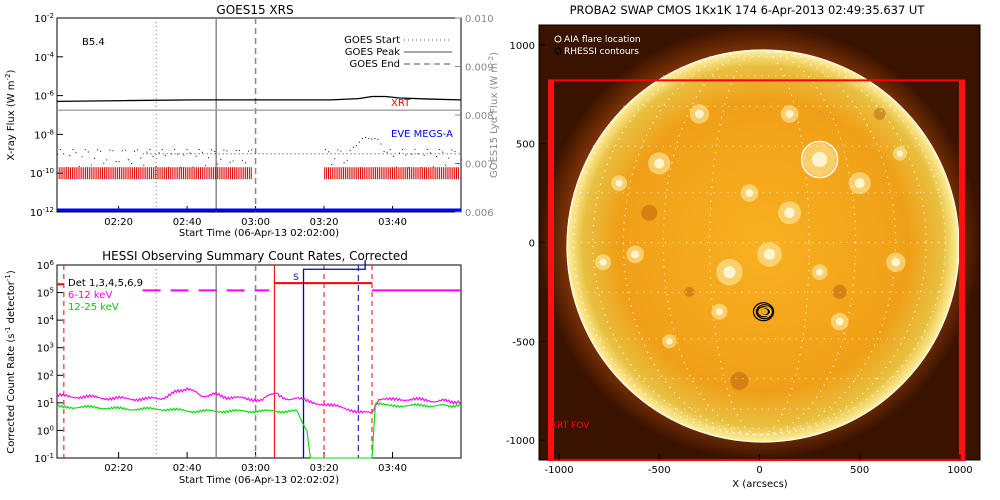 The image size is (1000, 500). What do you see at coordinates (766, 312) in the screenshot?
I see `rhessi-contour-inner` at bounding box center [766, 312].